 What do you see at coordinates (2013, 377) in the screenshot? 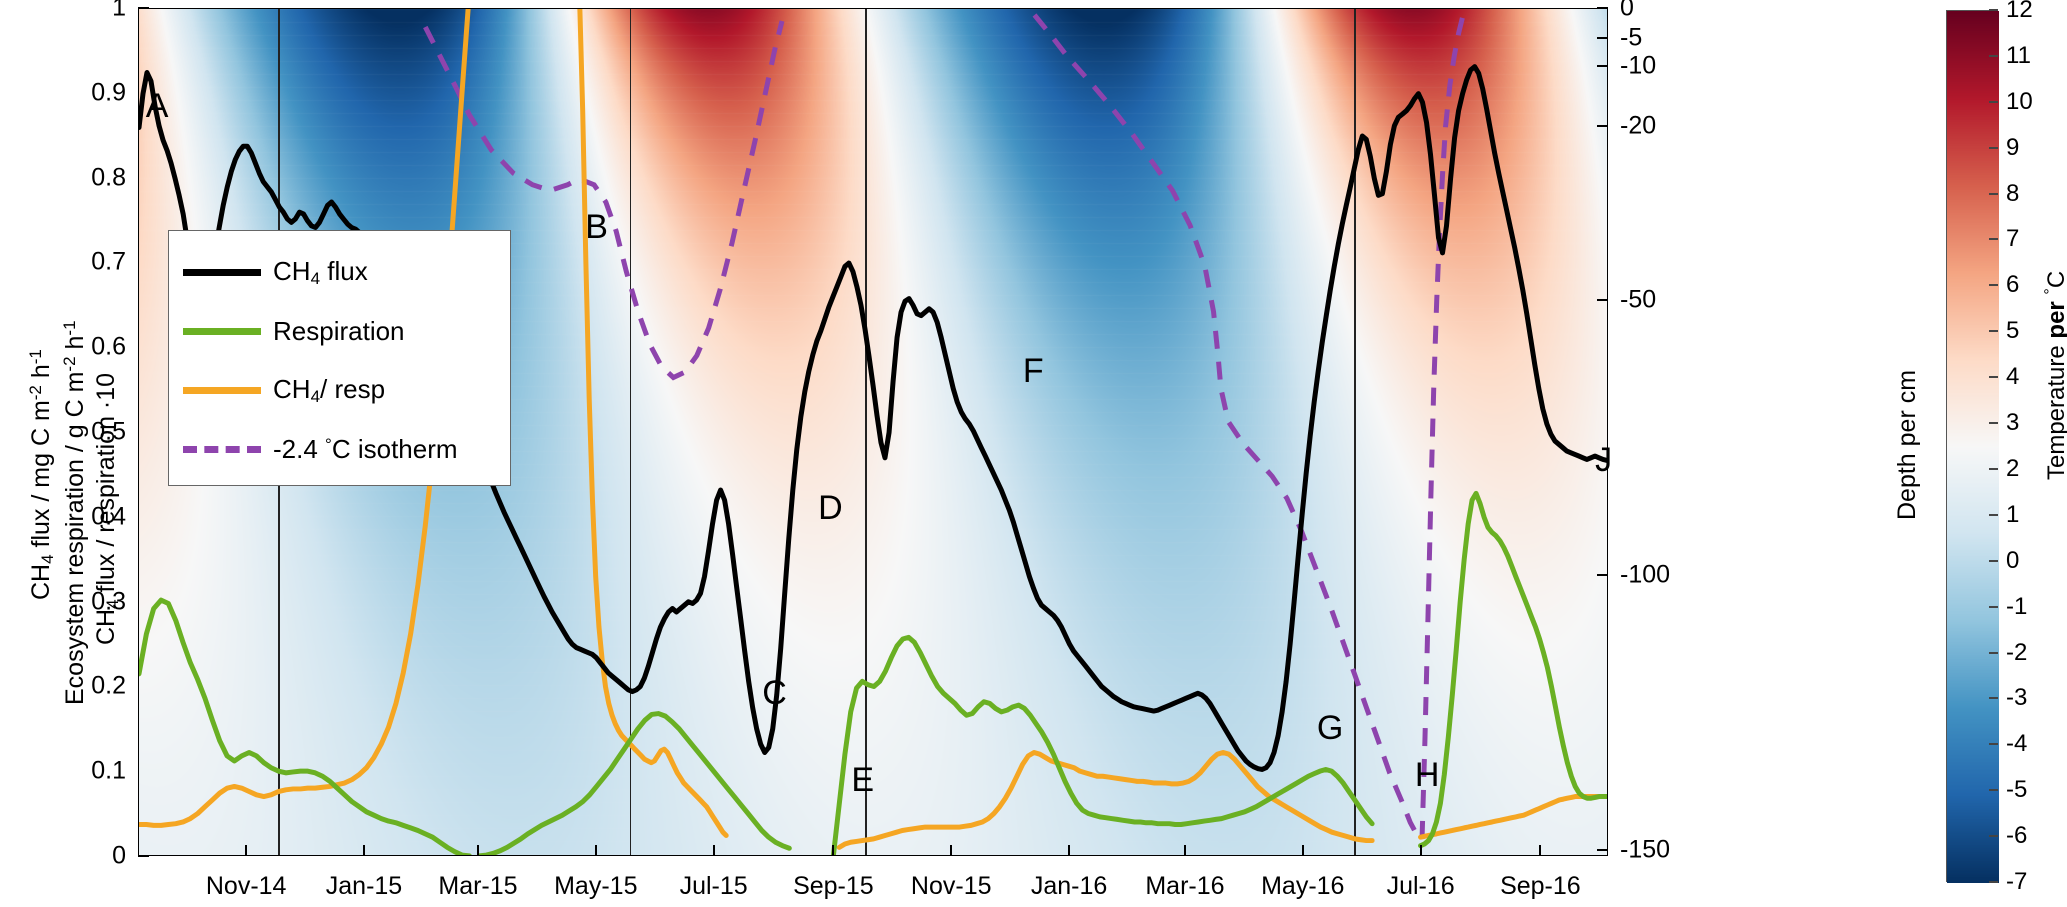
I see `colorbar-tick-label: 4` at bounding box center [2013, 377].